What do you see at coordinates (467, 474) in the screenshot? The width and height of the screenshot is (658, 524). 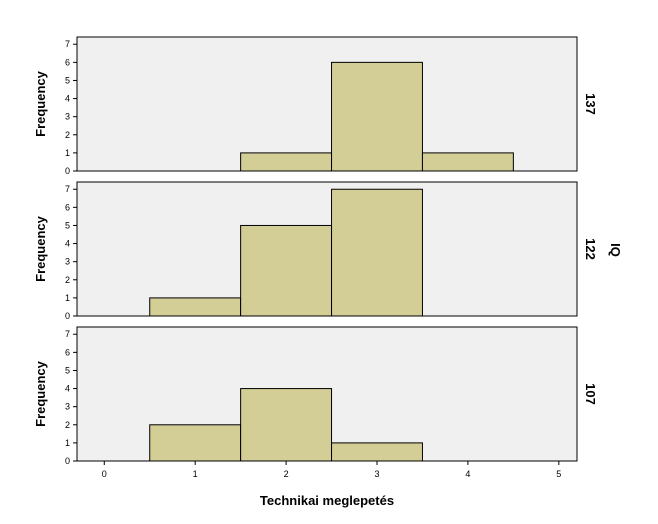 I see `x-tick-label: 4` at bounding box center [467, 474].